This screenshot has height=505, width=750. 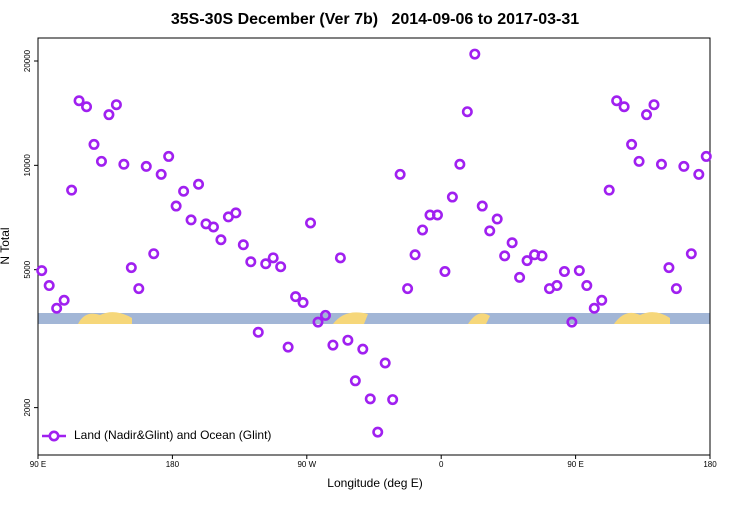 What do you see at coordinates (27, 60) in the screenshot?
I see `y-tick-label: 20000` at bounding box center [27, 60].